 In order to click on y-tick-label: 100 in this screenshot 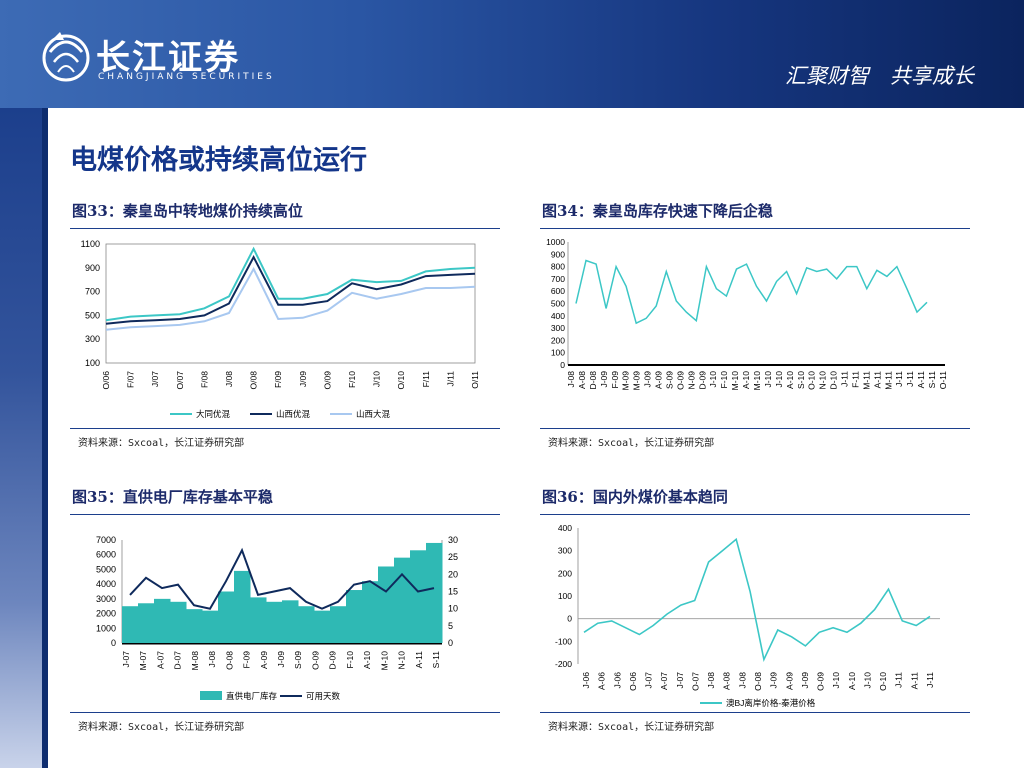, I will do `click(92, 363)`.